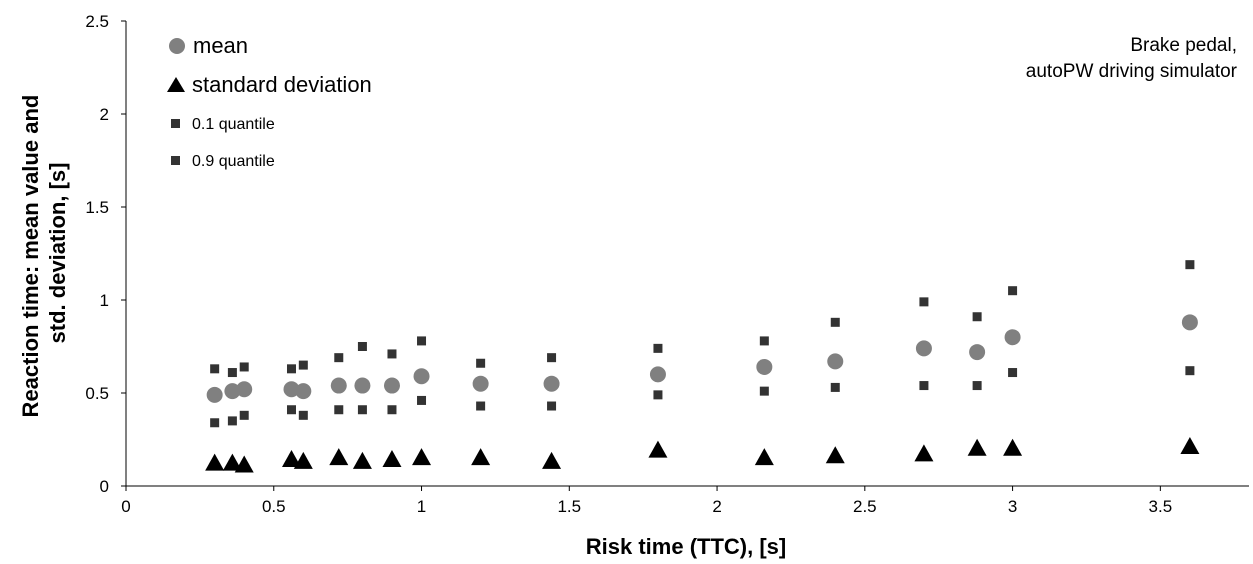 The height and width of the screenshot is (564, 1253). I want to click on x-tick-label-3: 3, so click(1012, 506).